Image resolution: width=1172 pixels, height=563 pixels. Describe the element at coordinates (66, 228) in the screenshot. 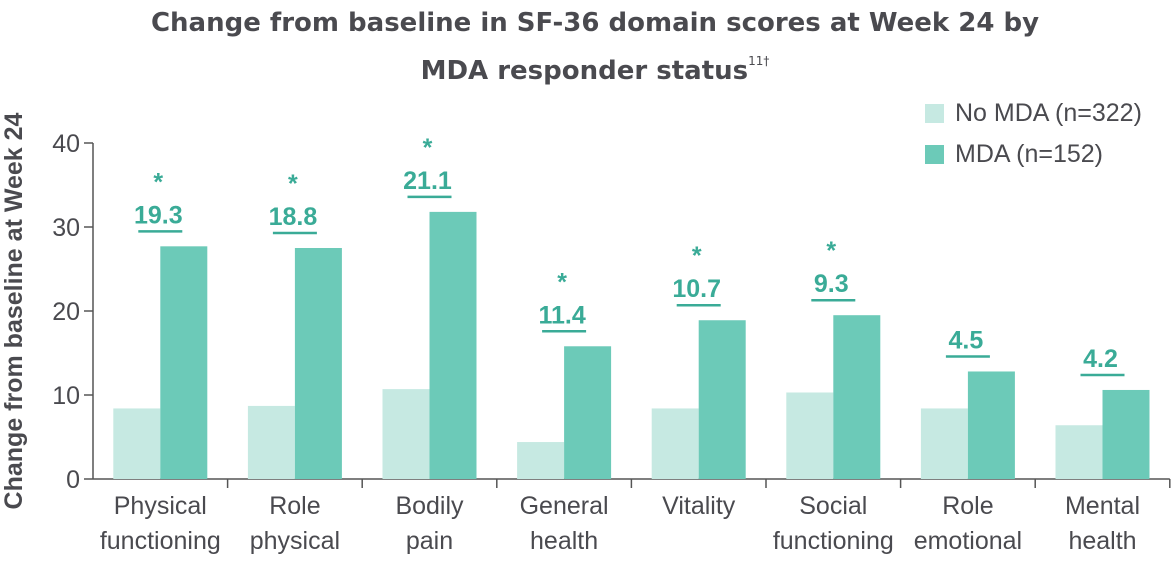

I see `y-tick-label: 30` at that location.